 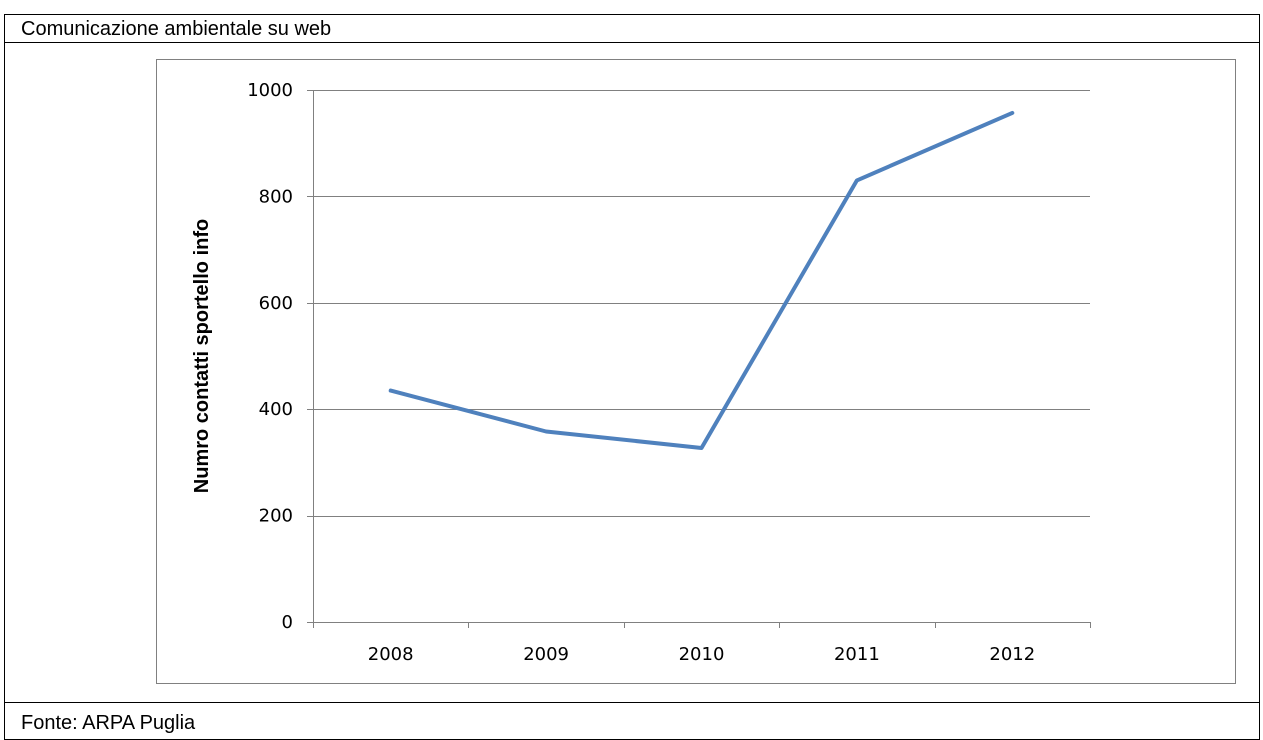 I want to click on y-tick-label: 0, so click(x=287, y=622).